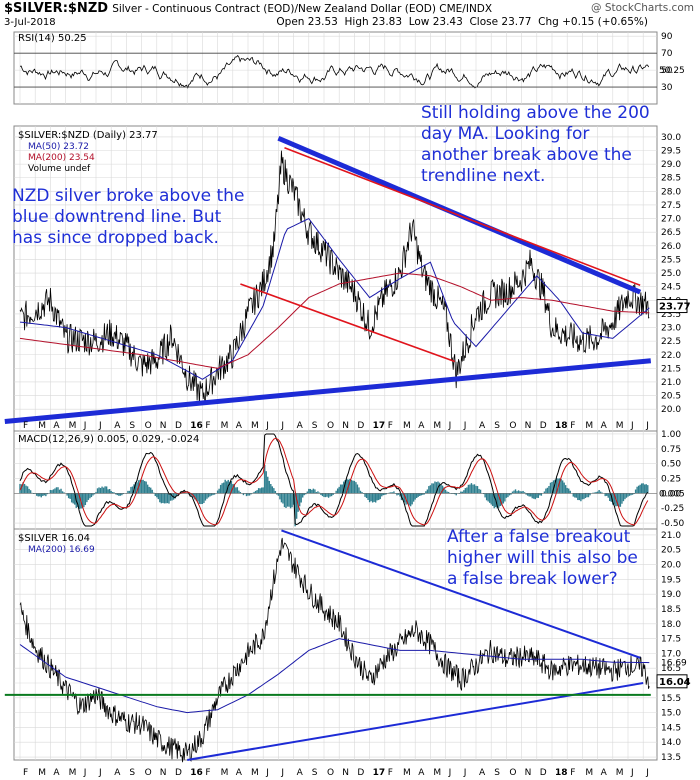 This screenshot has height=780, width=700. I want to click on y-tick-label: 18.5, so click(671, 610).